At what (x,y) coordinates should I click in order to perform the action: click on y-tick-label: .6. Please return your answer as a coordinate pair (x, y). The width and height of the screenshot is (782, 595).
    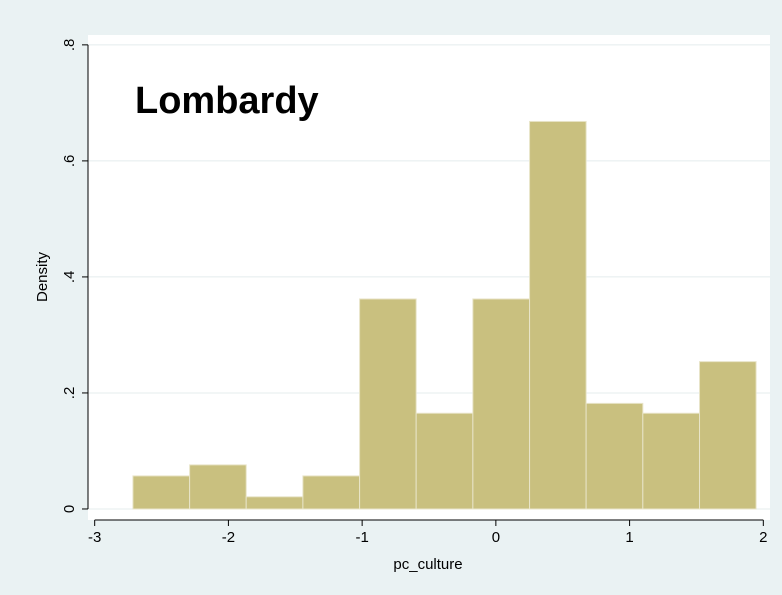
    Looking at the image, I should click on (69, 161).